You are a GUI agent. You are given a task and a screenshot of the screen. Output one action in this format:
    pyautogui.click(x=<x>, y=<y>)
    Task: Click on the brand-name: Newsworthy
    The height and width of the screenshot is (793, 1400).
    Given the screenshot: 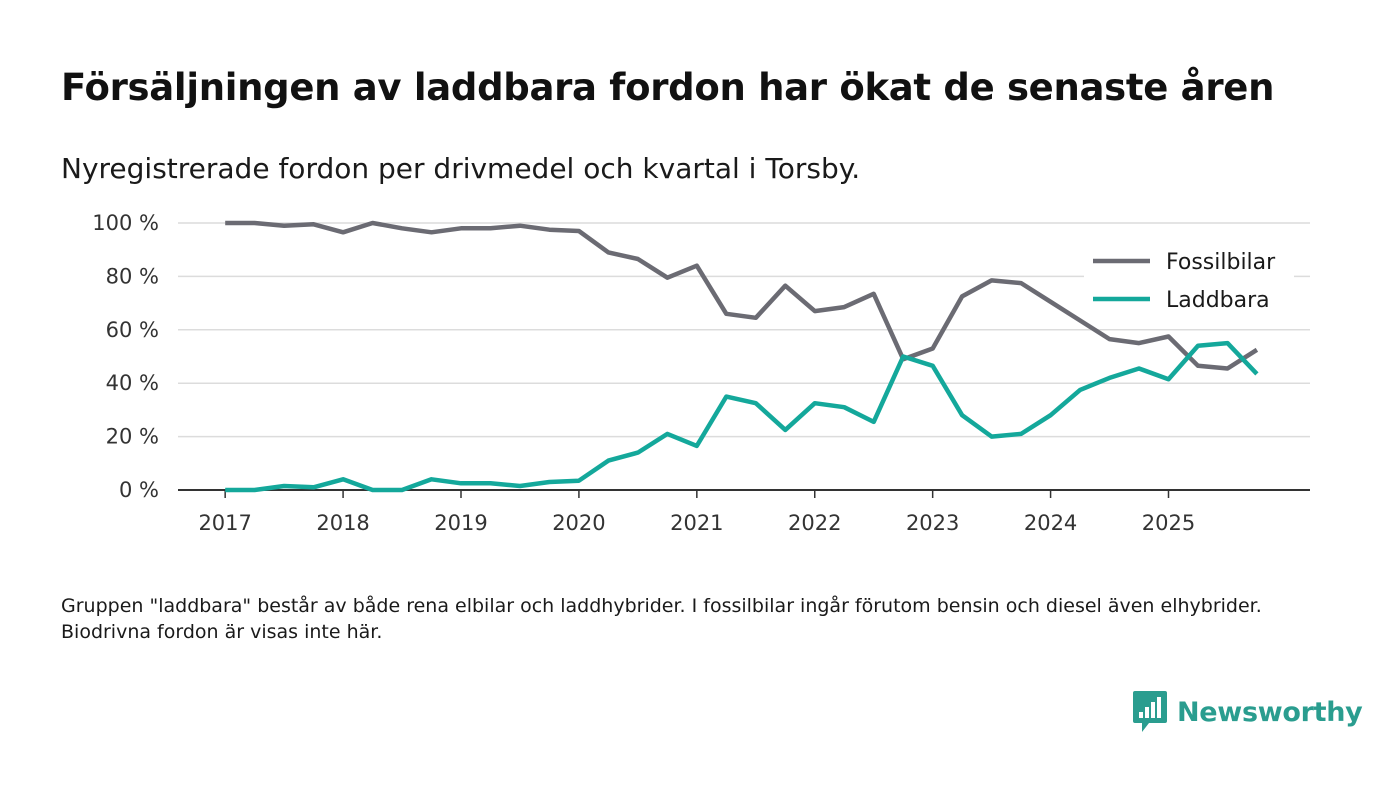 What is the action you would take?
    pyautogui.click(x=1270, y=712)
    